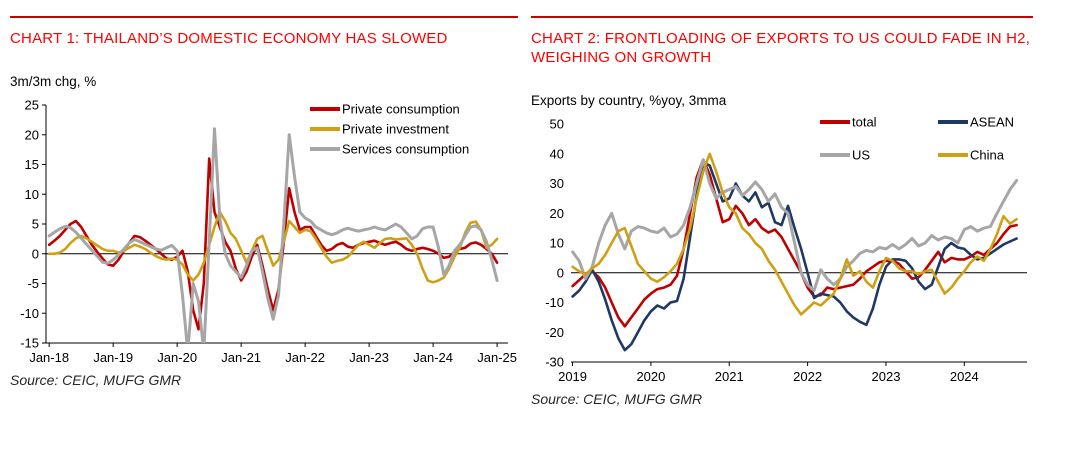  Describe the element at coordinates (917, 139) in the screenshot. I see `chart2-legend: total ASEAN US China` at that location.